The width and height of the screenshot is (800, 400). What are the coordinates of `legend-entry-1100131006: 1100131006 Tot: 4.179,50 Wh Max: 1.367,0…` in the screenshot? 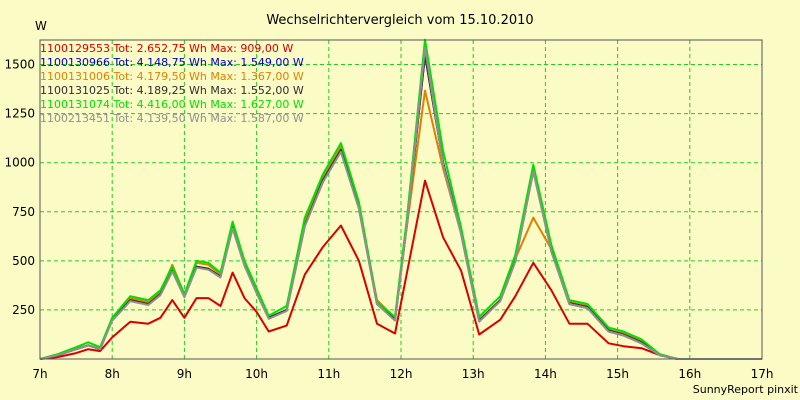 It's located at (172, 76).